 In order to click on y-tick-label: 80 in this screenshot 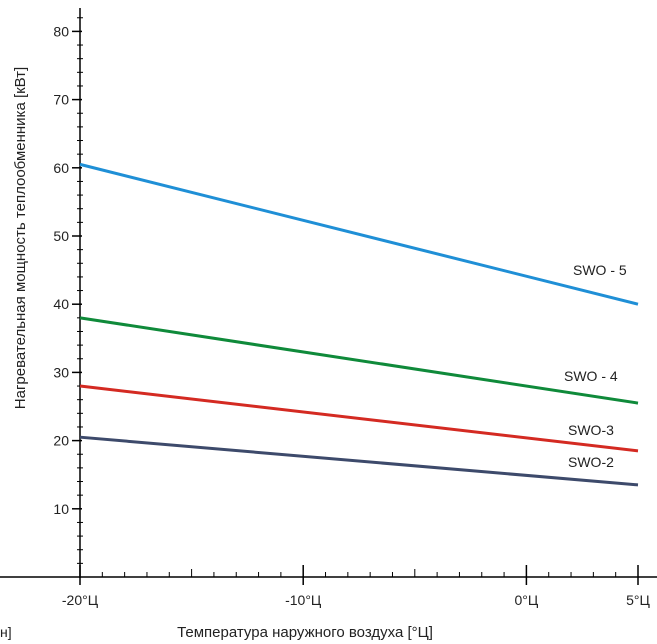, I will do `click(61, 31)`.